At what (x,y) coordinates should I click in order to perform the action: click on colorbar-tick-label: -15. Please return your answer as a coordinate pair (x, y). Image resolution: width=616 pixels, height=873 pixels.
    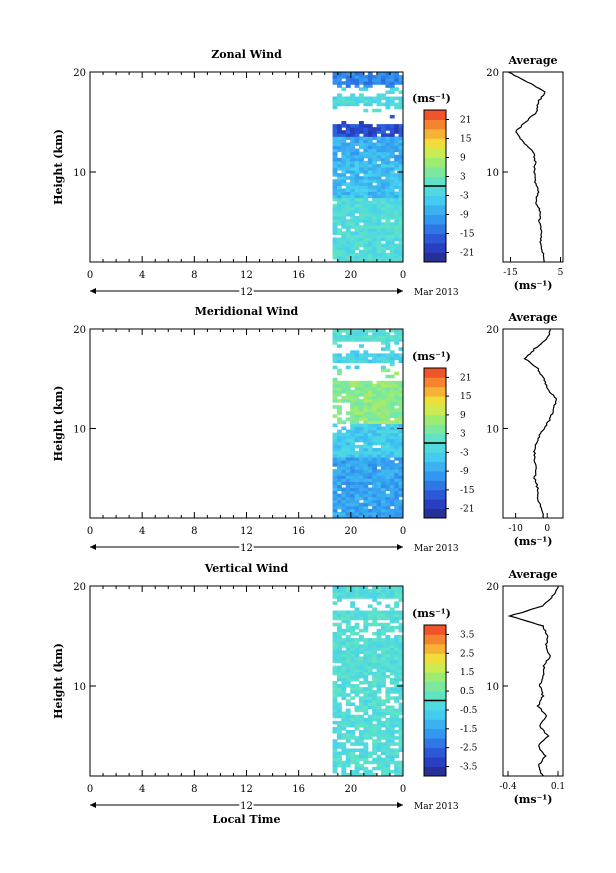
    Looking at the image, I should click on (467, 235).